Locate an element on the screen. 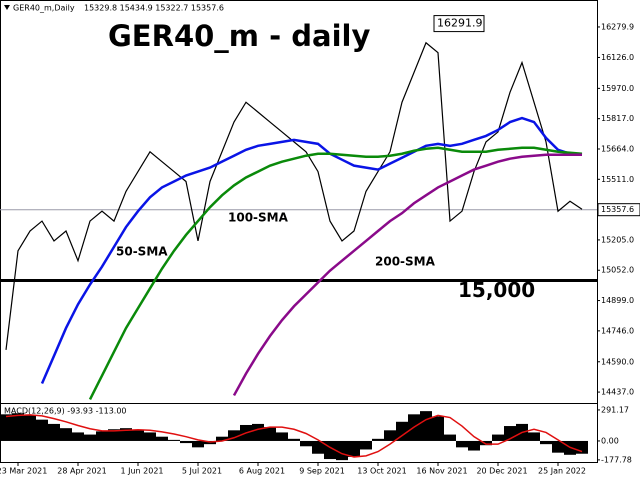  y-tick-label: 16126.0 is located at coordinates (617, 57).